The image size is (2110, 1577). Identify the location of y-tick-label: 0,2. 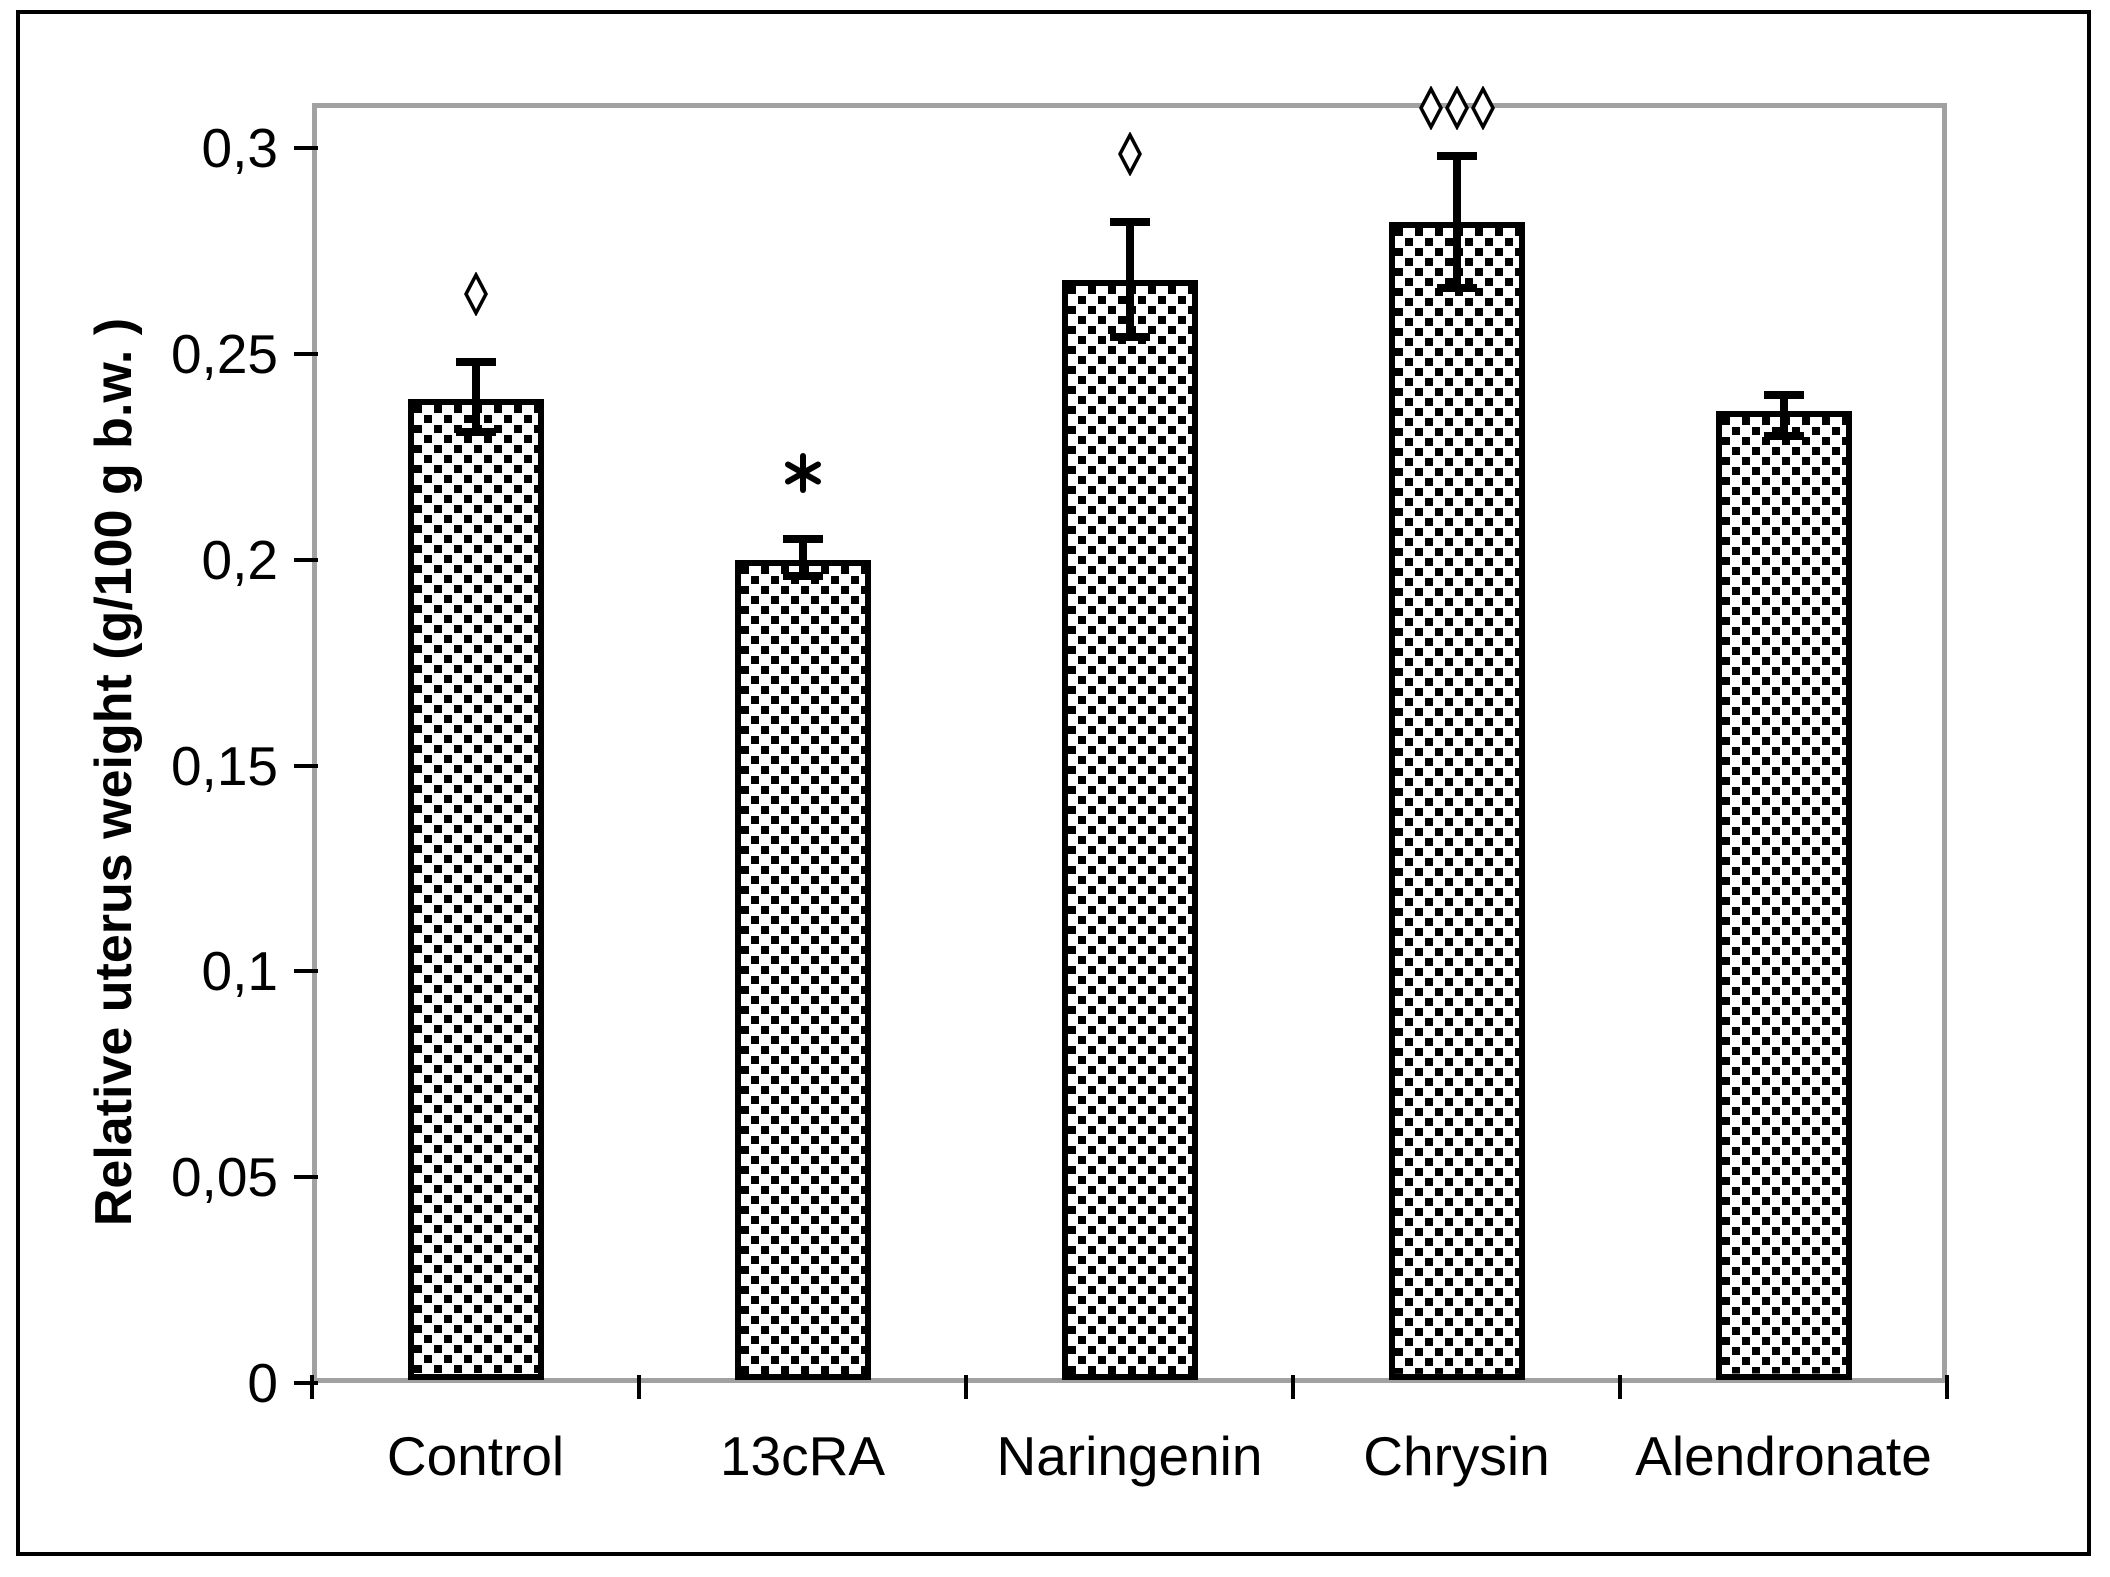
(239, 559).